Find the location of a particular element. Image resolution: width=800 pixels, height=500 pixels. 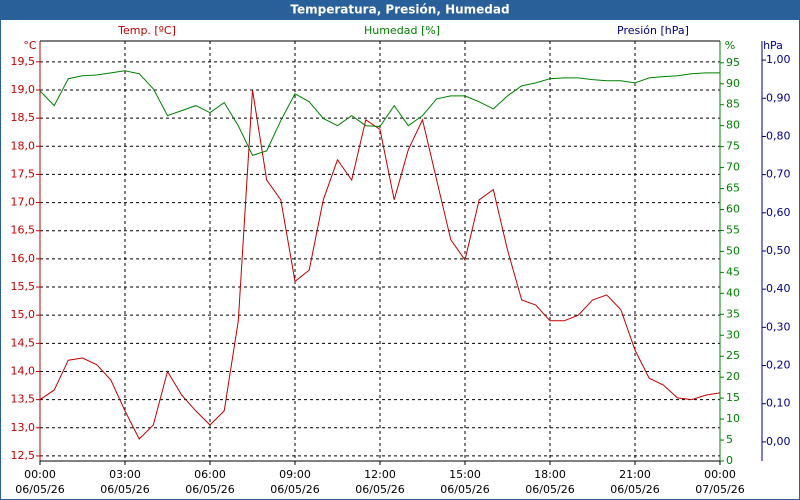

y2-tick-label: 70 is located at coordinates (733, 167).